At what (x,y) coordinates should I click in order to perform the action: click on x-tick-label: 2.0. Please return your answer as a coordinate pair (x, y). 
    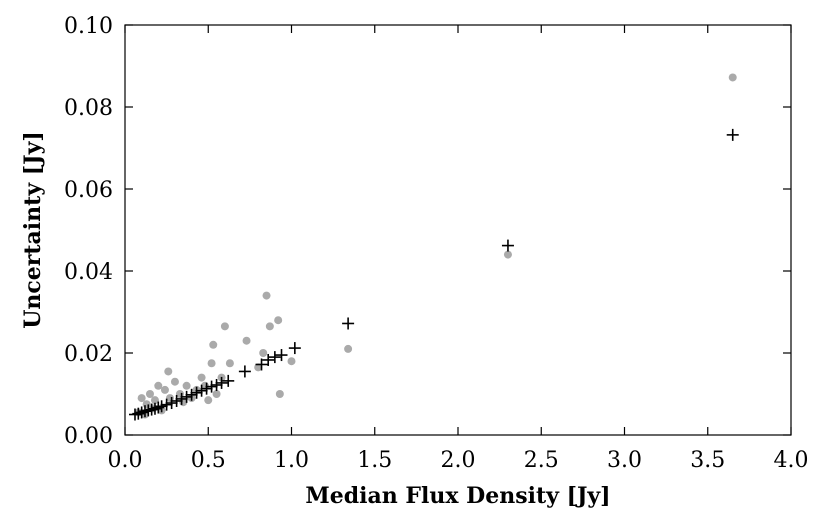
    Looking at the image, I should click on (458, 460).